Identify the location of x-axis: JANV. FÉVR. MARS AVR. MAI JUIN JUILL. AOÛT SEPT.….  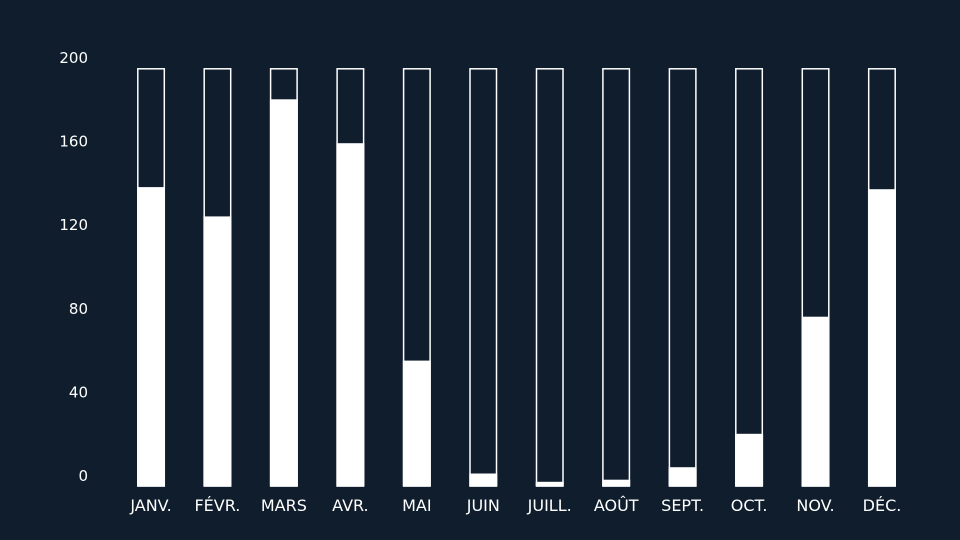
(515, 505).